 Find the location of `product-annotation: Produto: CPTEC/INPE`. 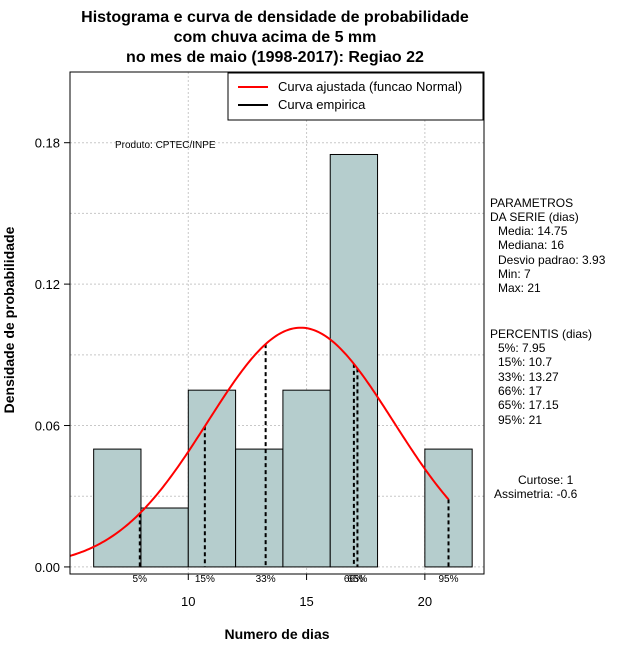

product-annotation: Produto: CPTEC/INPE is located at coordinates (165, 145).